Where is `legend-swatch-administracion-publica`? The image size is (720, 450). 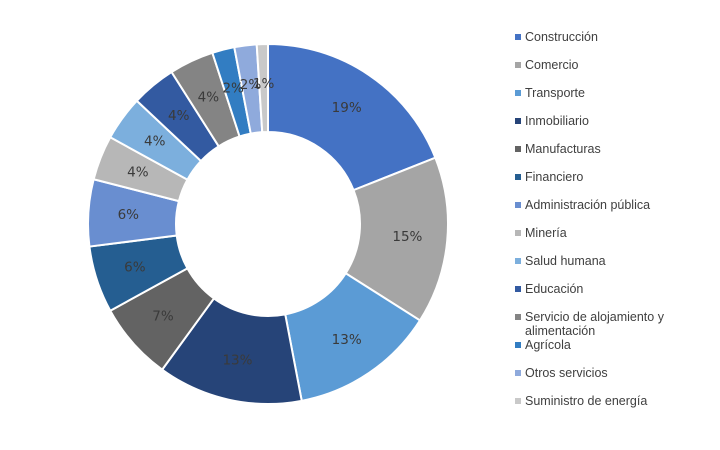 legend-swatch-administracion-publica is located at coordinates (518, 205).